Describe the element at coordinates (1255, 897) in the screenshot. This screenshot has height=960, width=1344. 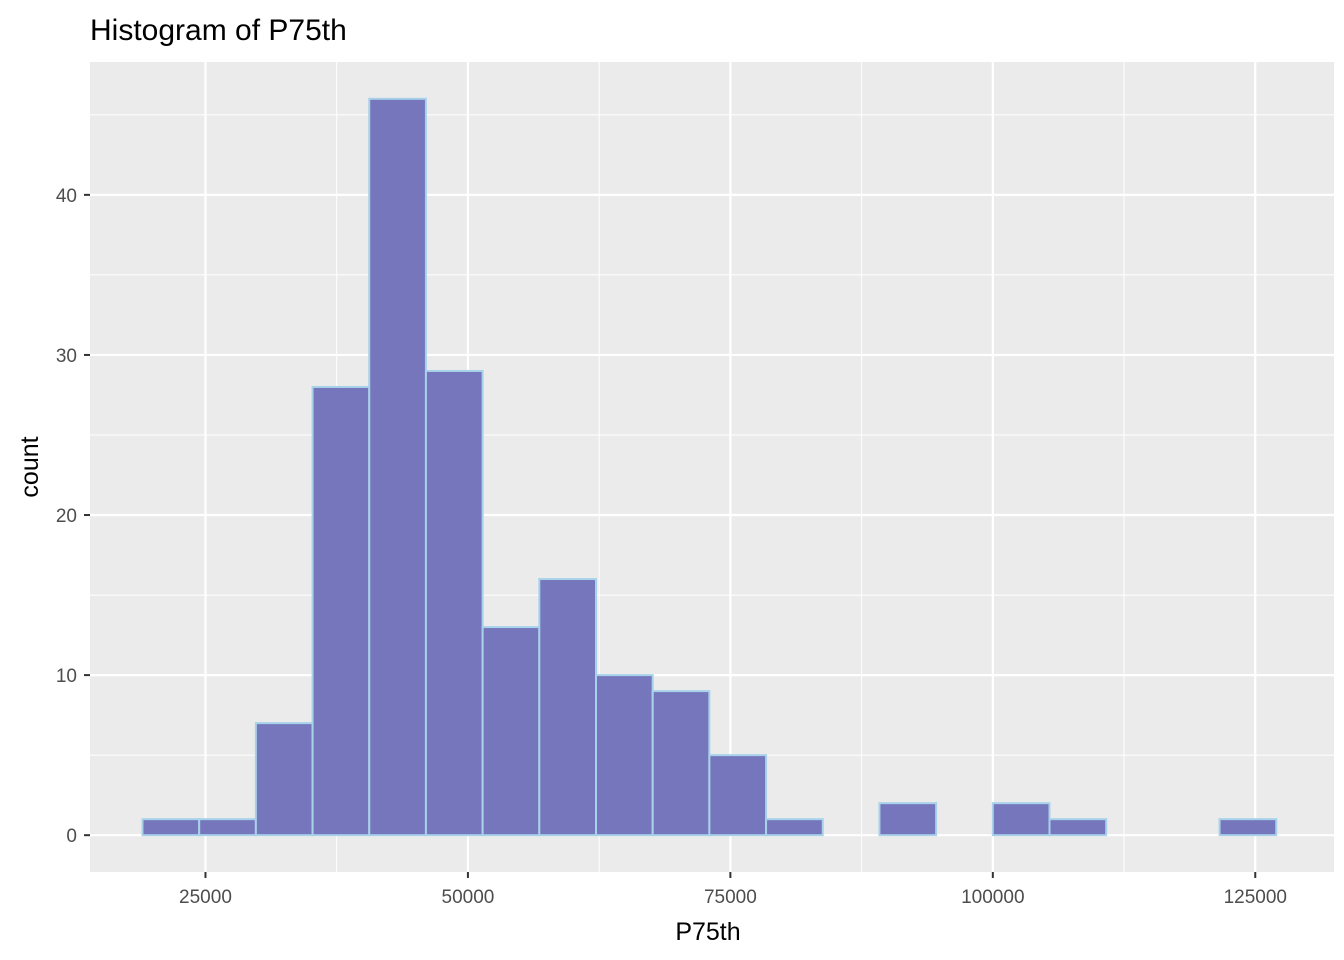
I see `x-tick-label: 125000` at that location.